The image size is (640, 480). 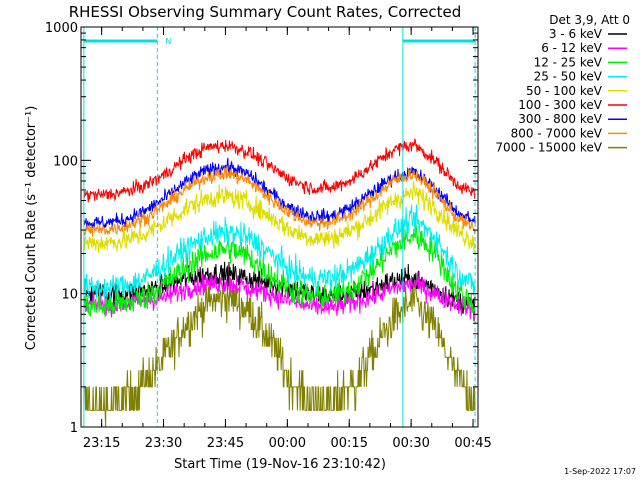 I want to click on y-tick-label: 100, so click(x=65, y=161).